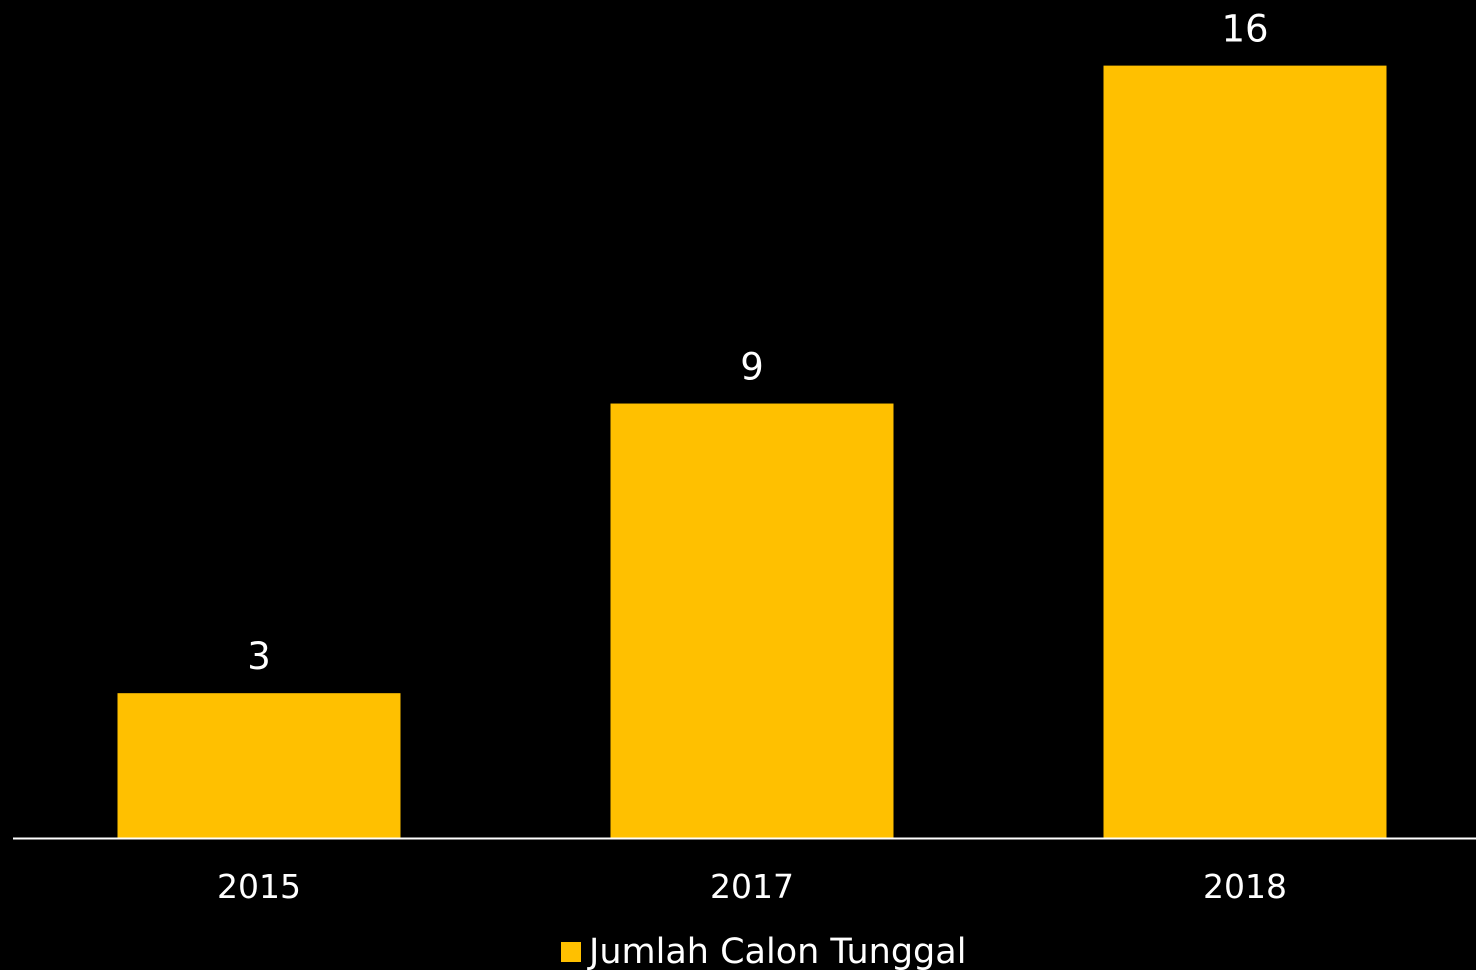 The height and width of the screenshot is (970, 1476). I want to click on x-tick-labels-group: 2015 2017 2018, so click(752, 886).